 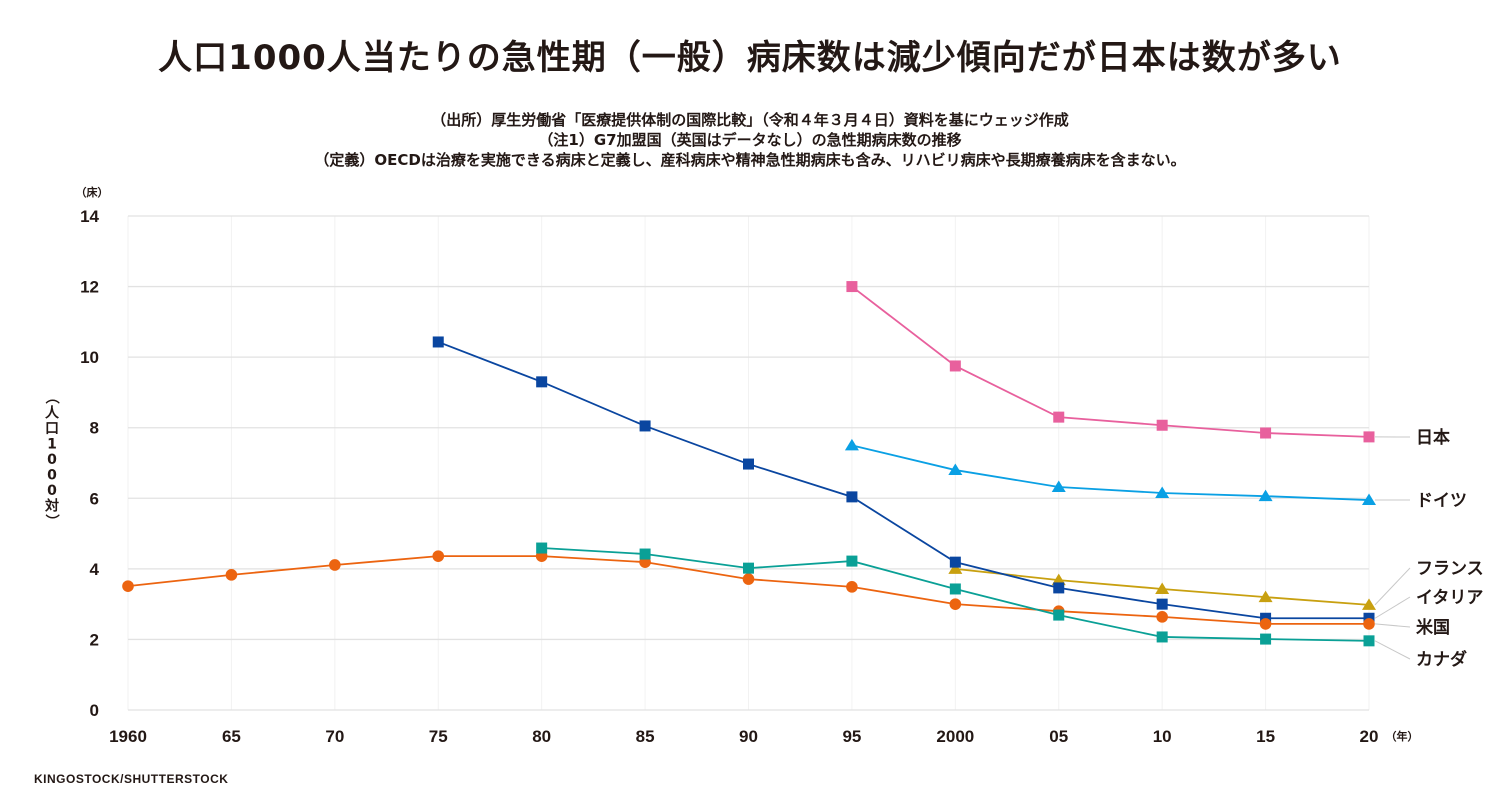 I want to click on y-tick-label: 10, so click(x=89, y=357).